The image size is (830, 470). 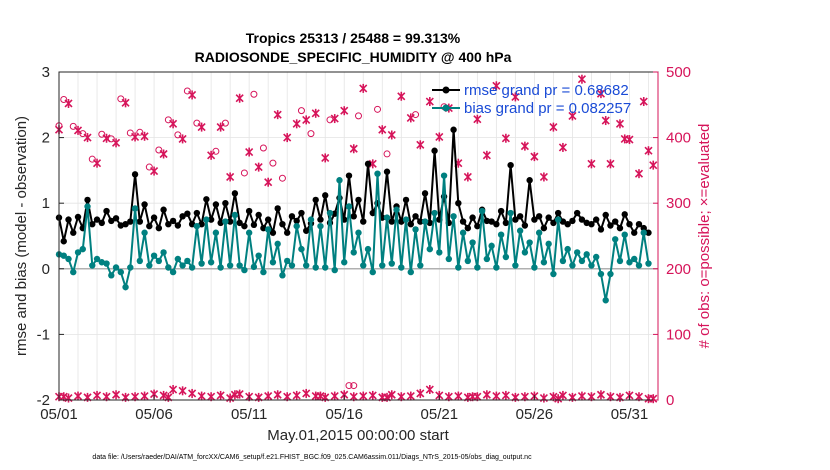 I want to click on y2-tick-label: 400, so click(x=678, y=138).